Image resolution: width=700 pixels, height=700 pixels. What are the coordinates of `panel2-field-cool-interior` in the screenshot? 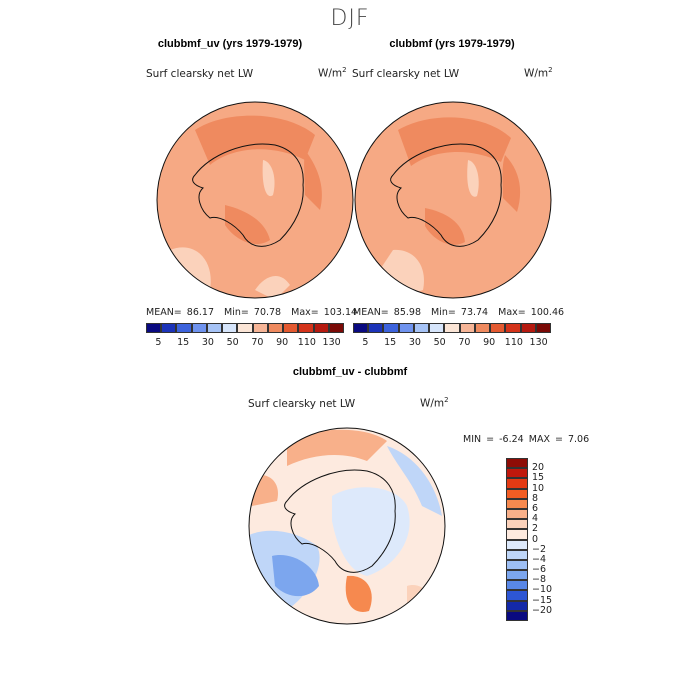 It's located at (473, 178).